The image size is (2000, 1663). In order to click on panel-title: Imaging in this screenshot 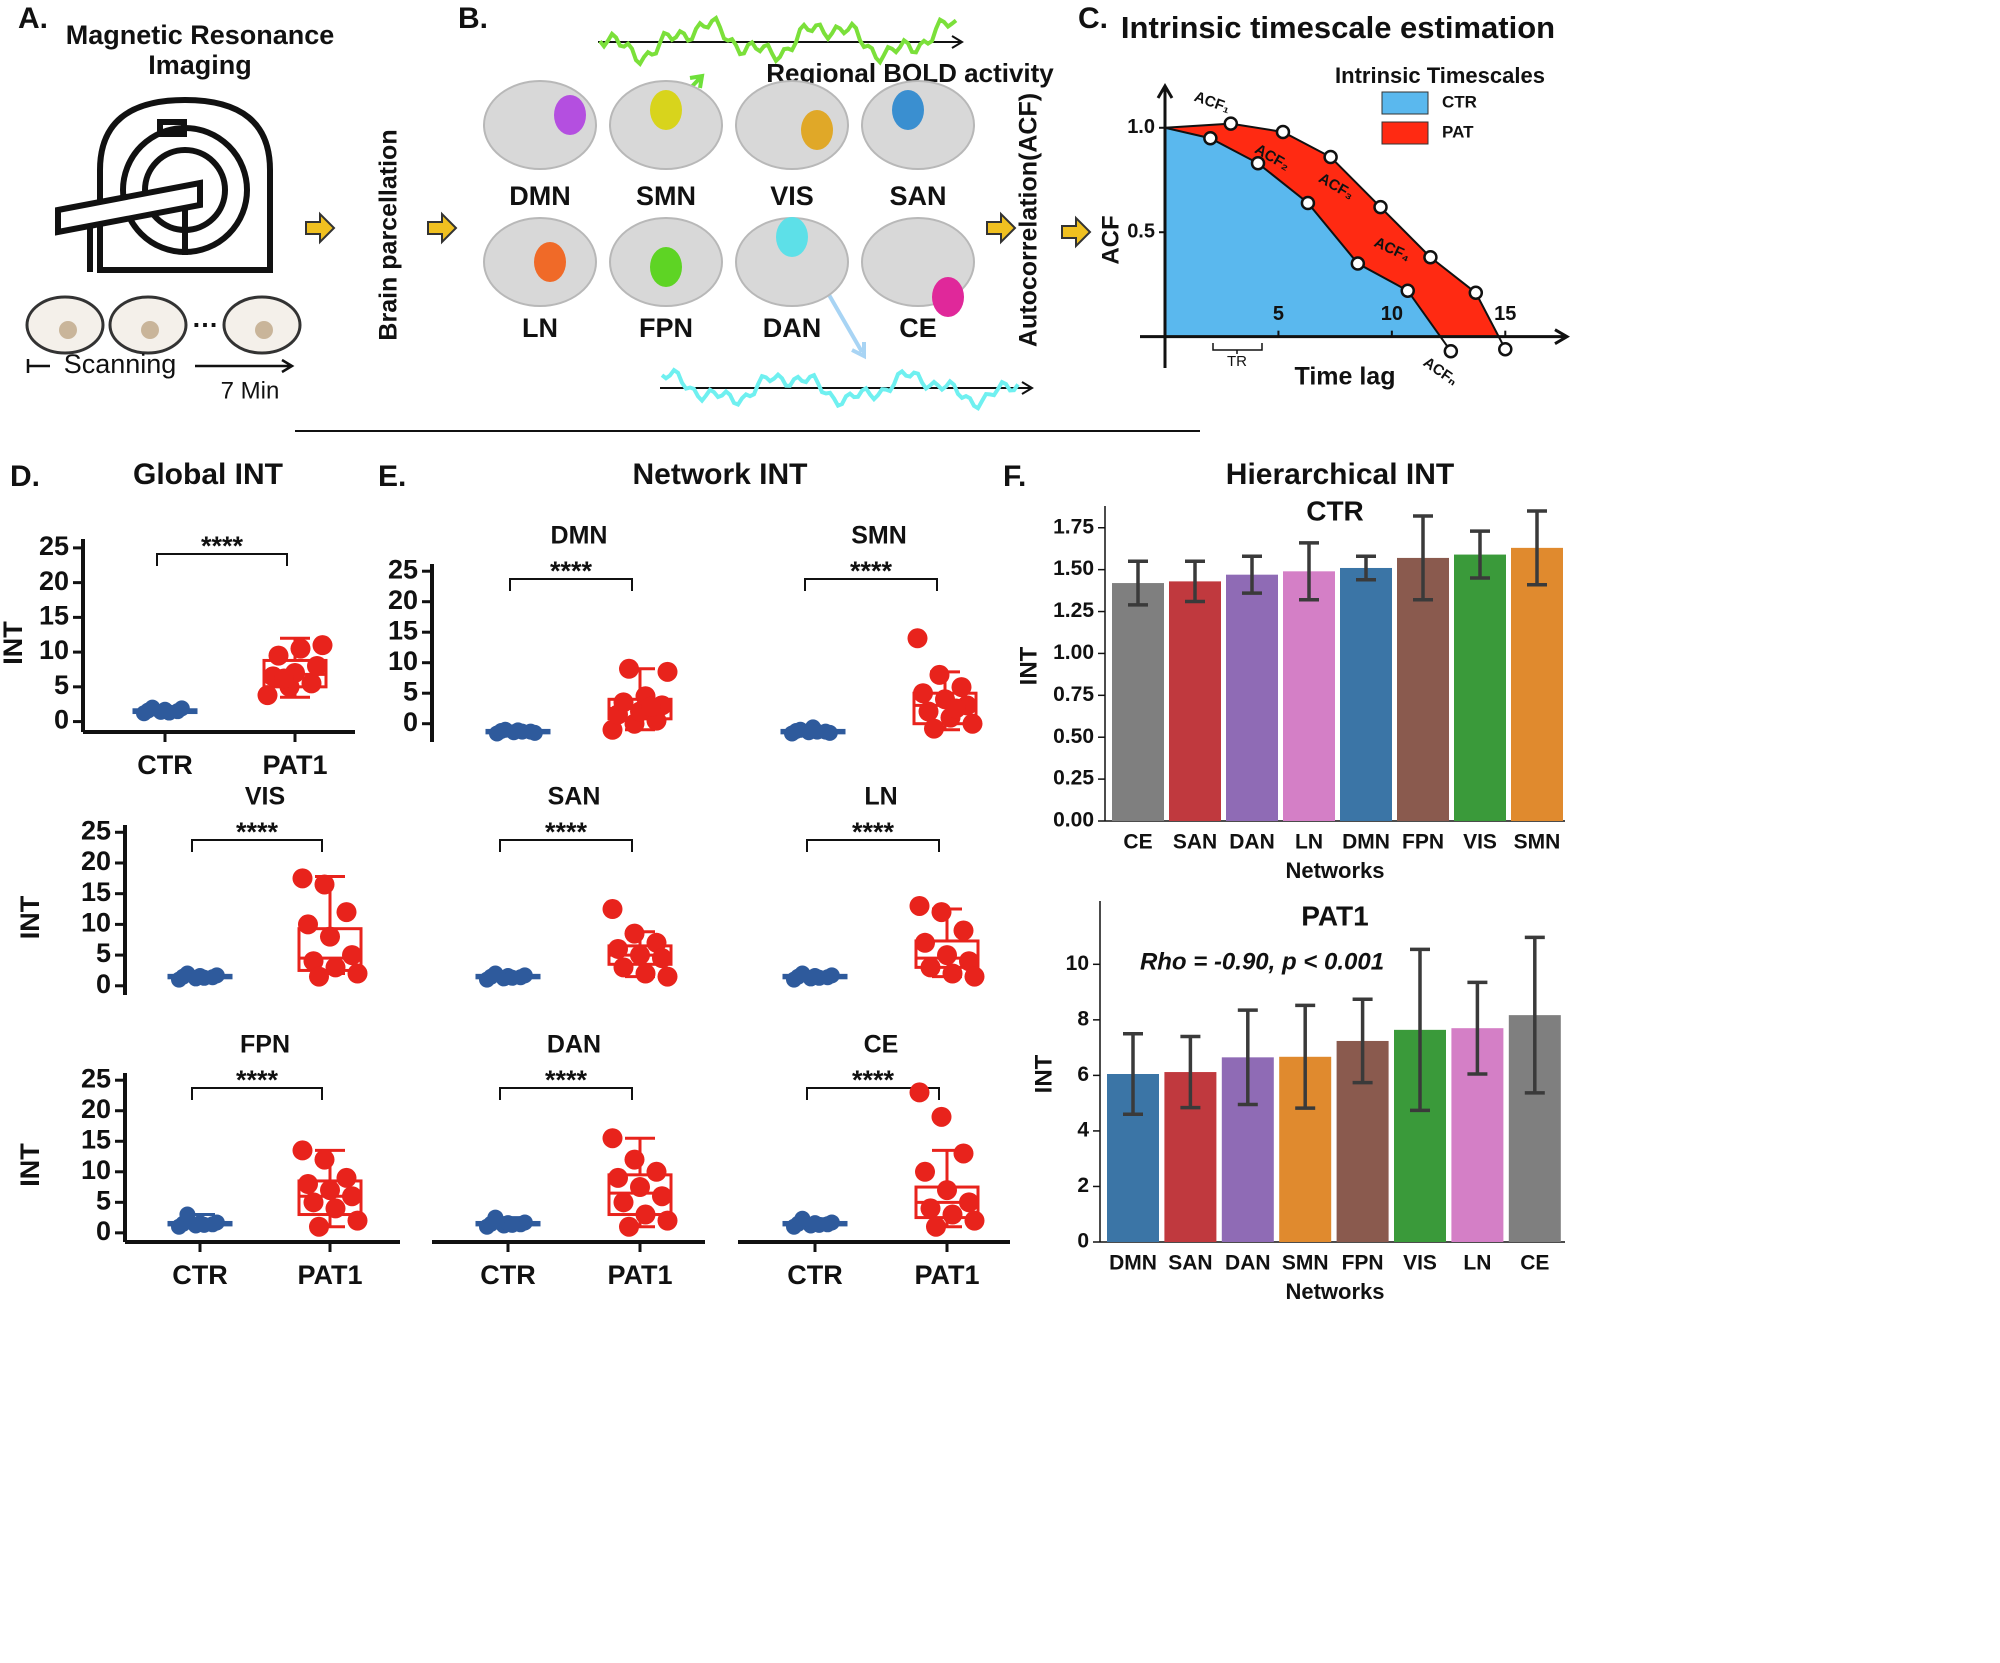, I will do `click(200, 65)`.